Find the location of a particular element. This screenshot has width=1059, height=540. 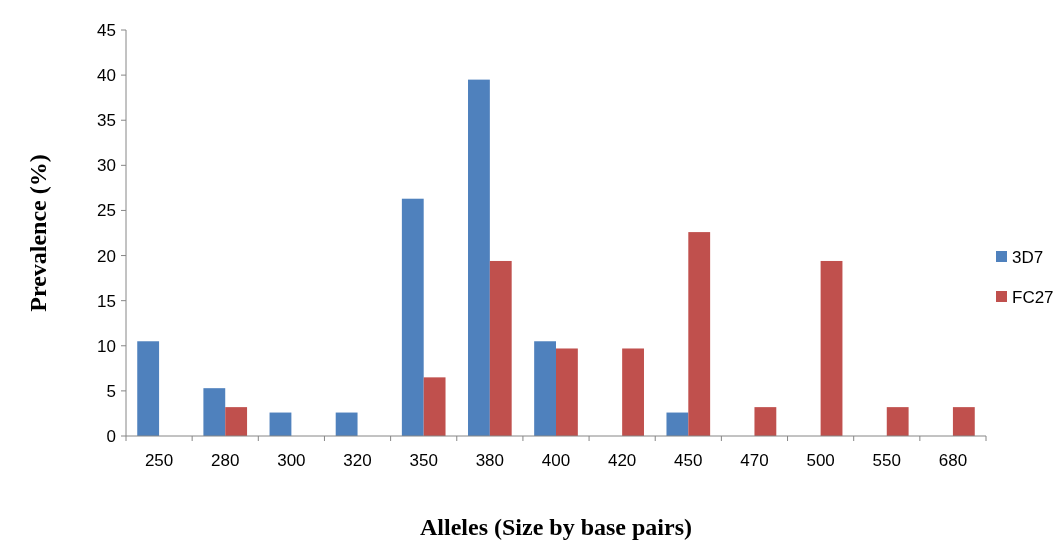

y-tick-label: 15 is located at coordinates (106, 301).